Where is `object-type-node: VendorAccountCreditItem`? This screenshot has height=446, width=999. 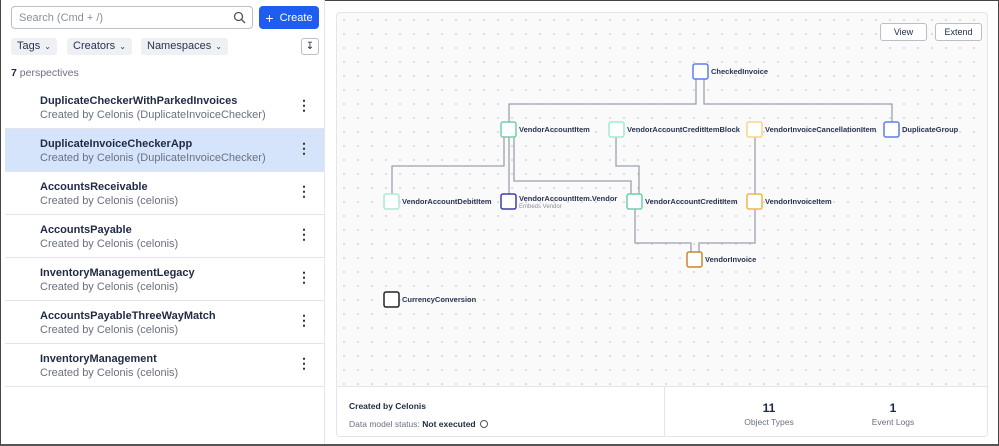 object-type-node: VendorAccountCreditItem is located at coordinates (682, 201).